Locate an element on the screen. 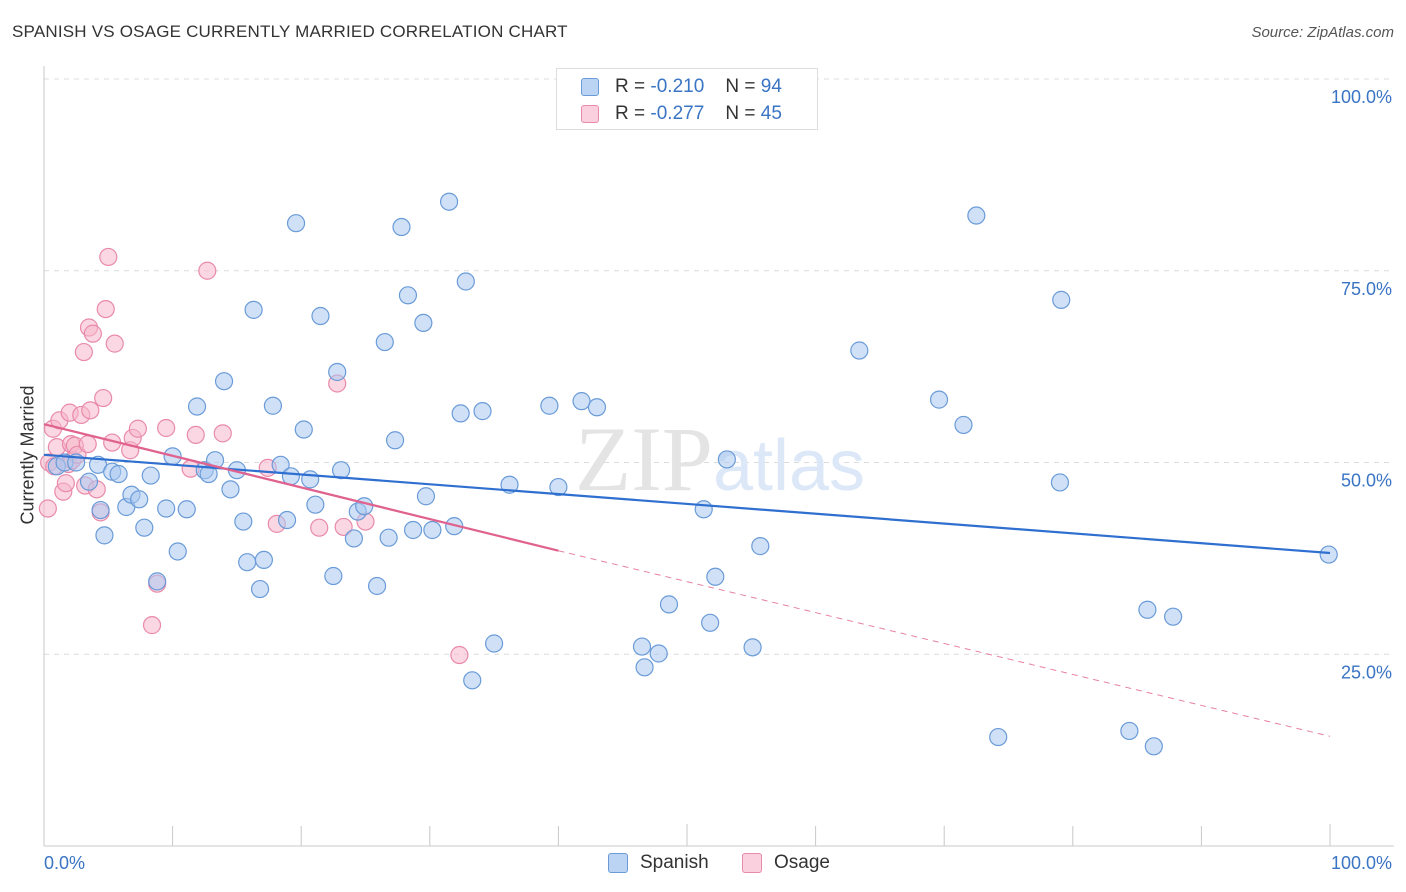  legend-n-value-osage: 45 is located at coordinates (771, 113).